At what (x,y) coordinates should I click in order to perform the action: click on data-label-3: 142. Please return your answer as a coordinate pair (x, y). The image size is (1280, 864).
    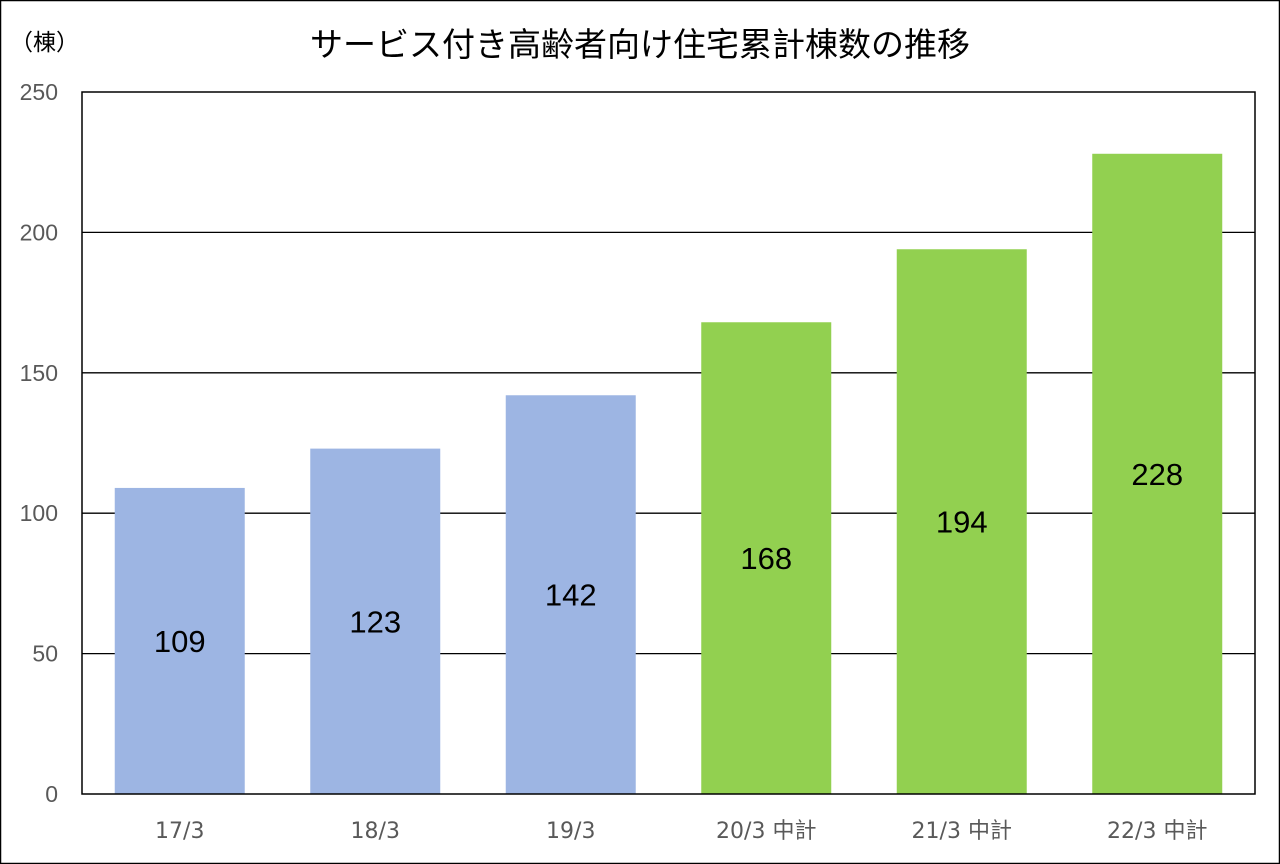
    Looking at the image, I should click on (571, 595).